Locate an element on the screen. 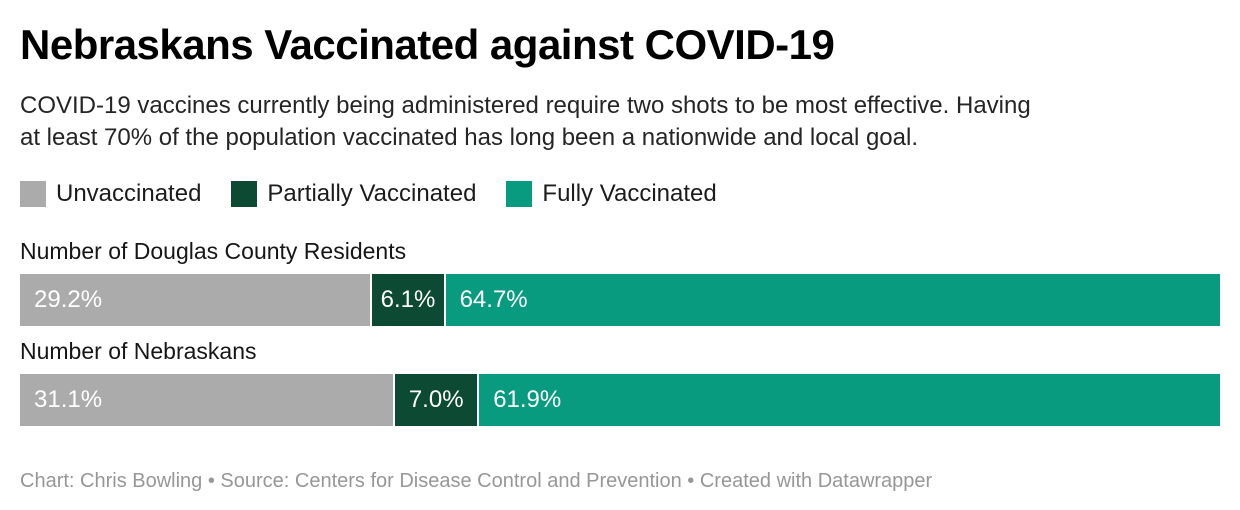  legend-swatch-partially-vaccinated is located at coordinates (244, 194).